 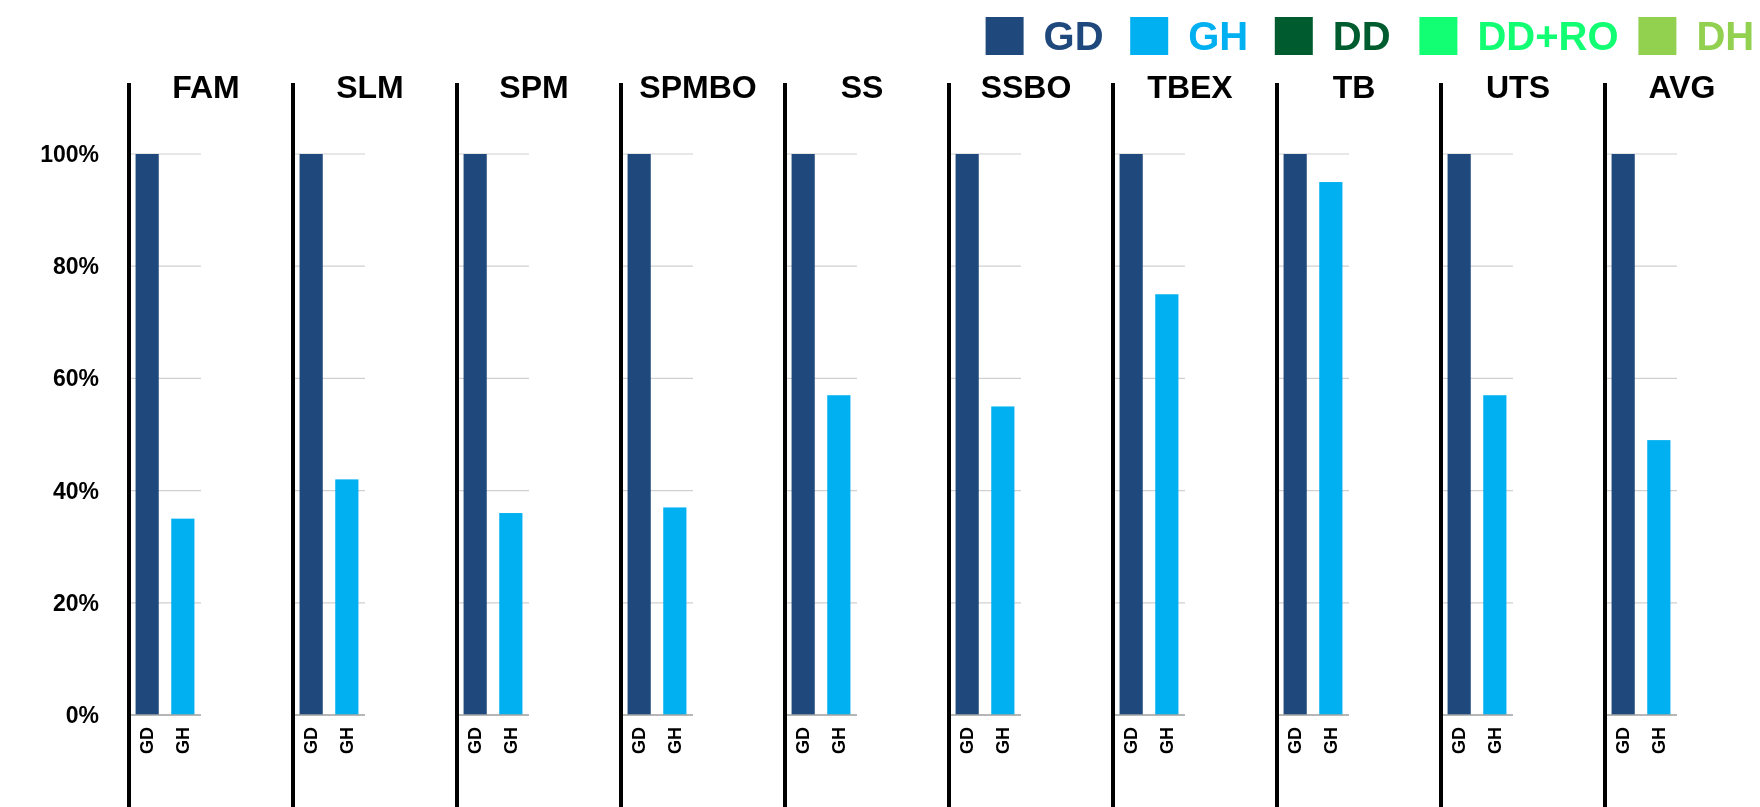 What do you see at coordinates (698, 87) in the screenshot?
I see `chart-title: SPMBO` at bounding box center [698, 87].